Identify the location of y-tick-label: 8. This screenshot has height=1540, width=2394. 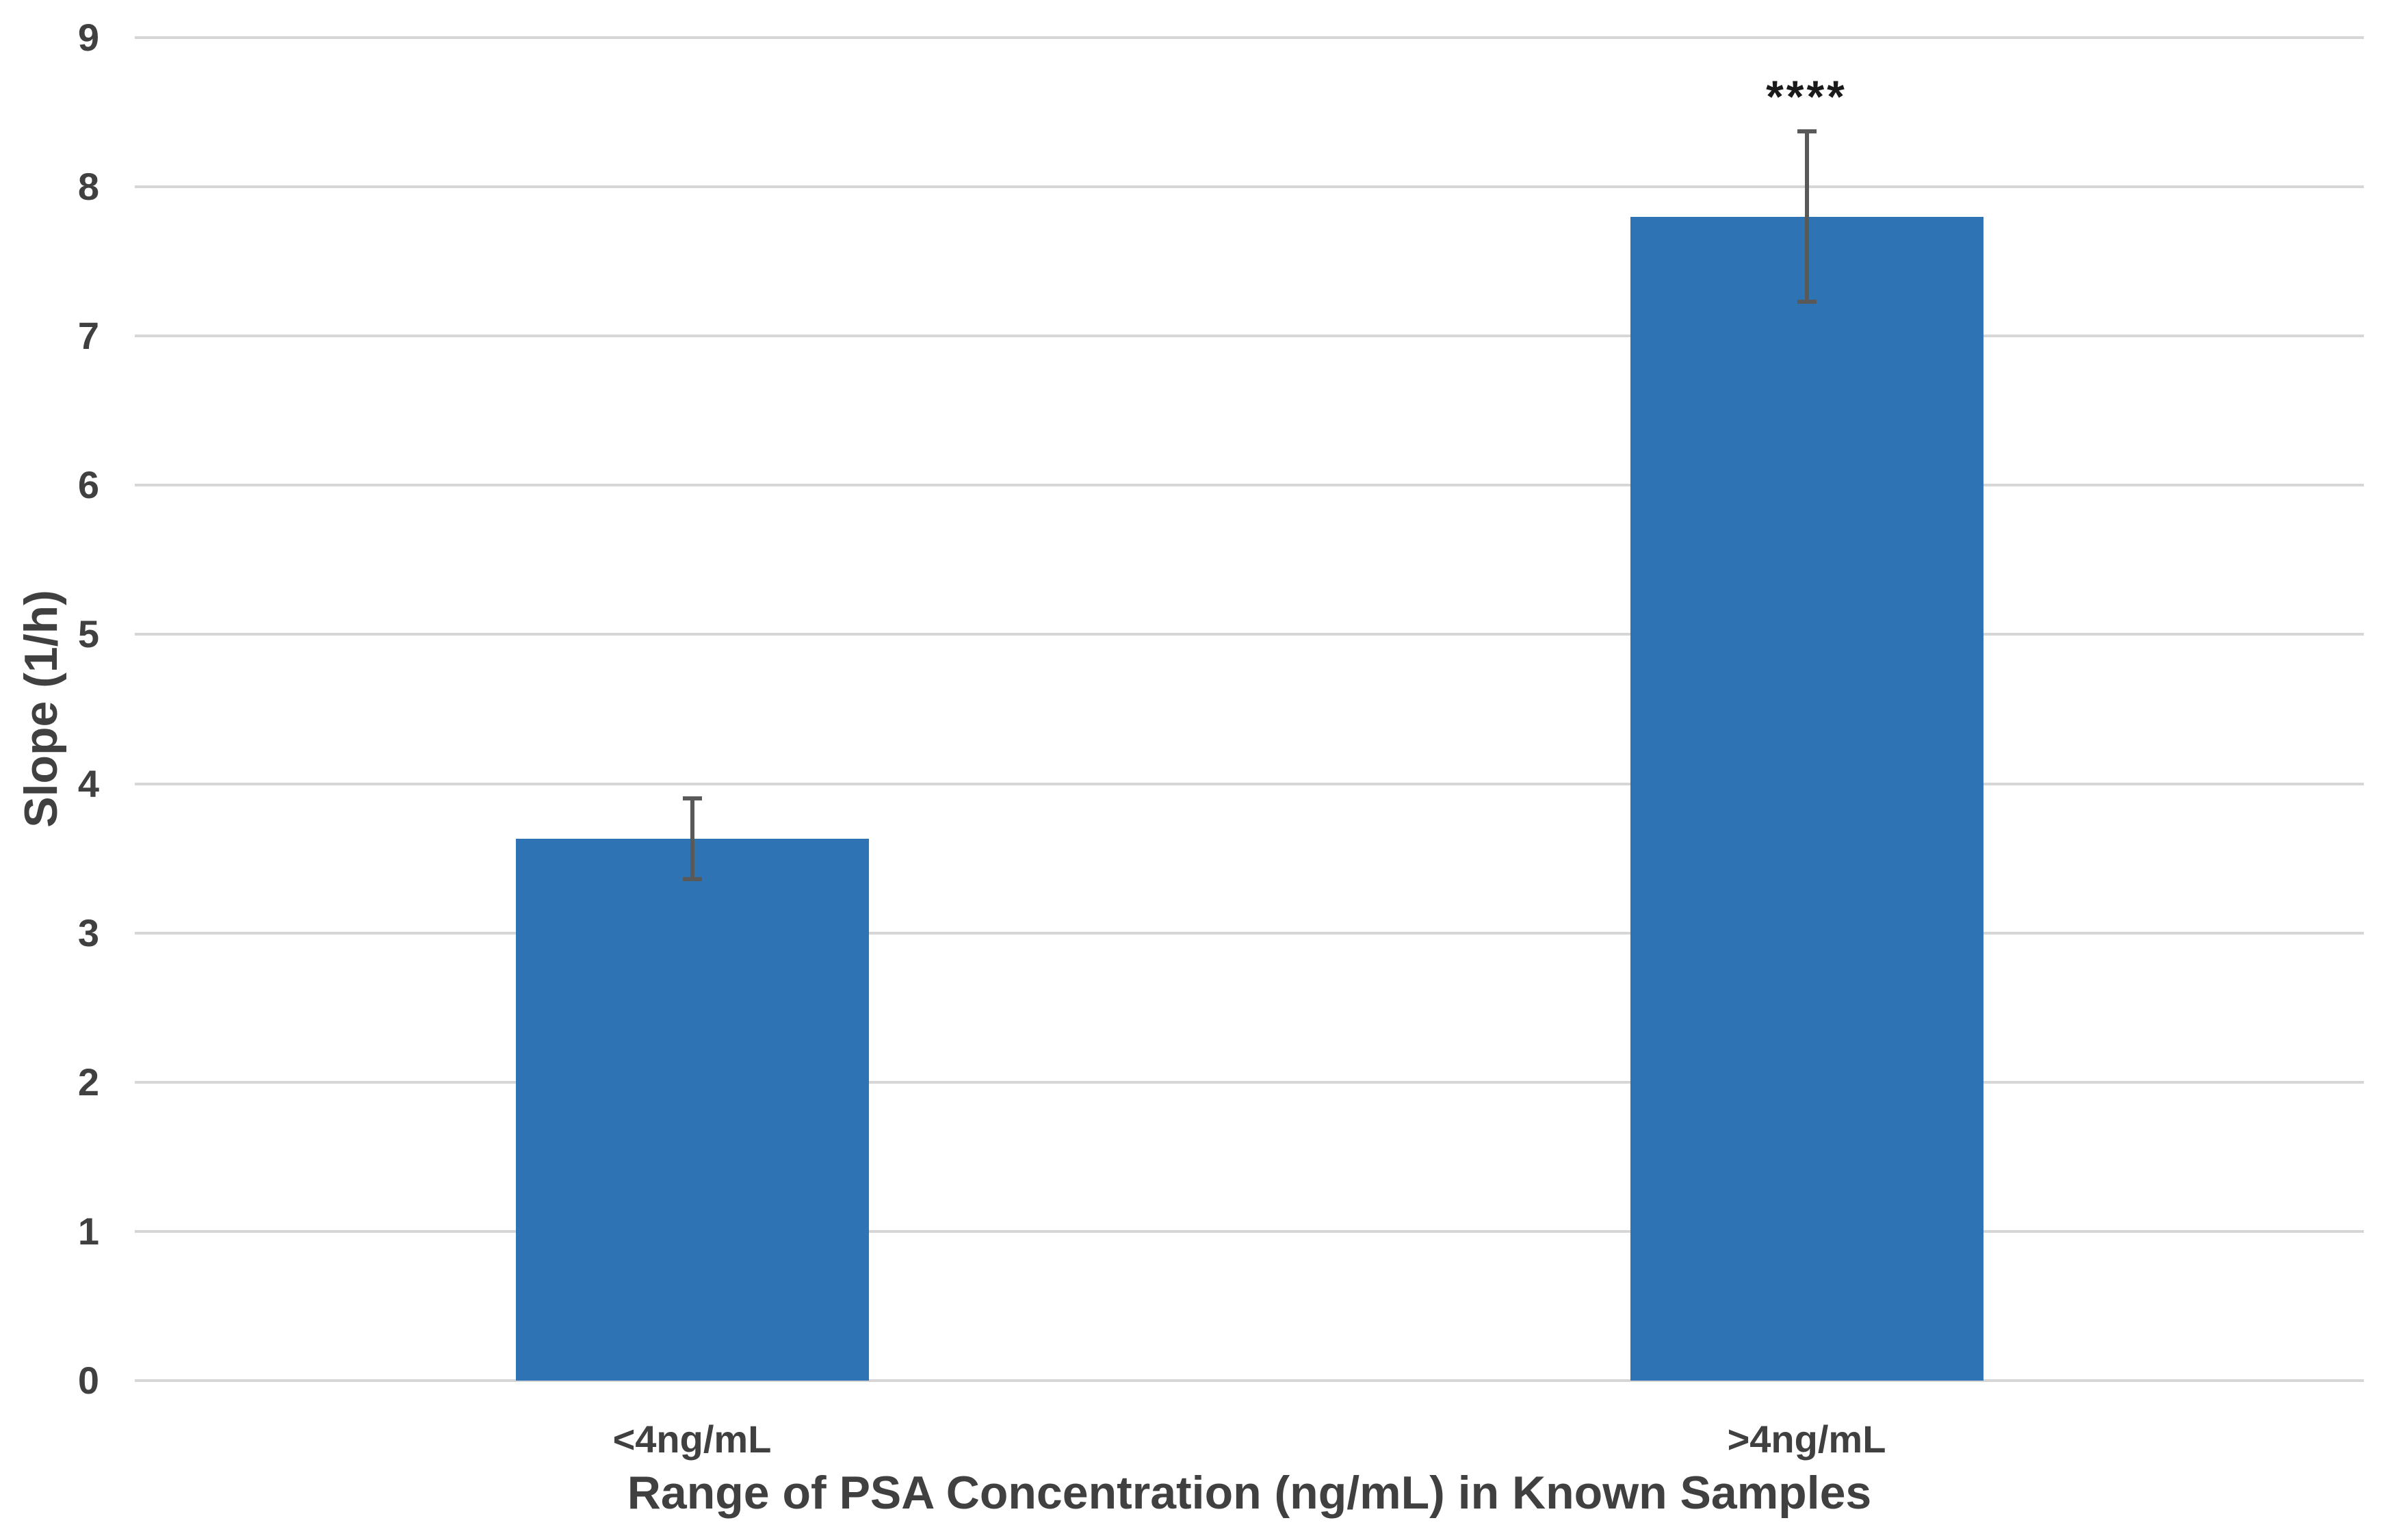
(88, 187).